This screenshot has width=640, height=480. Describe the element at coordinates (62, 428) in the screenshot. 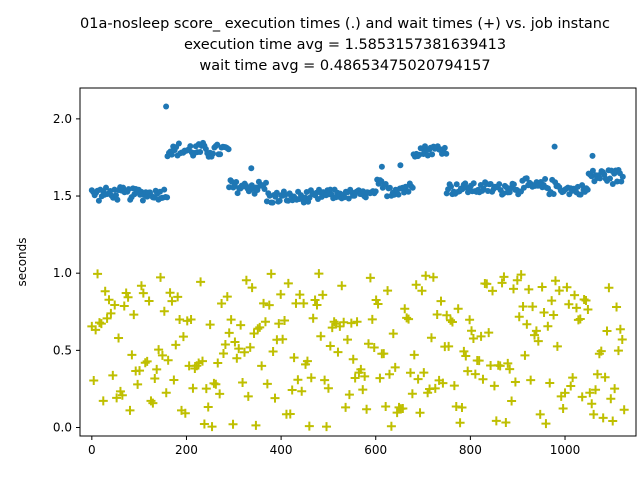

I see `y-tick-label: 0.0` at that location.